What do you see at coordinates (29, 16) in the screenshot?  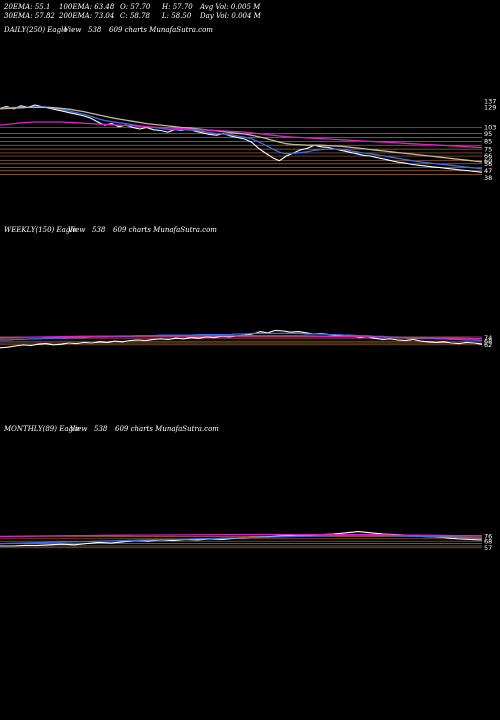 I see `ema30-label: 30EMA: 57.82` at bounding box center [29, 16].